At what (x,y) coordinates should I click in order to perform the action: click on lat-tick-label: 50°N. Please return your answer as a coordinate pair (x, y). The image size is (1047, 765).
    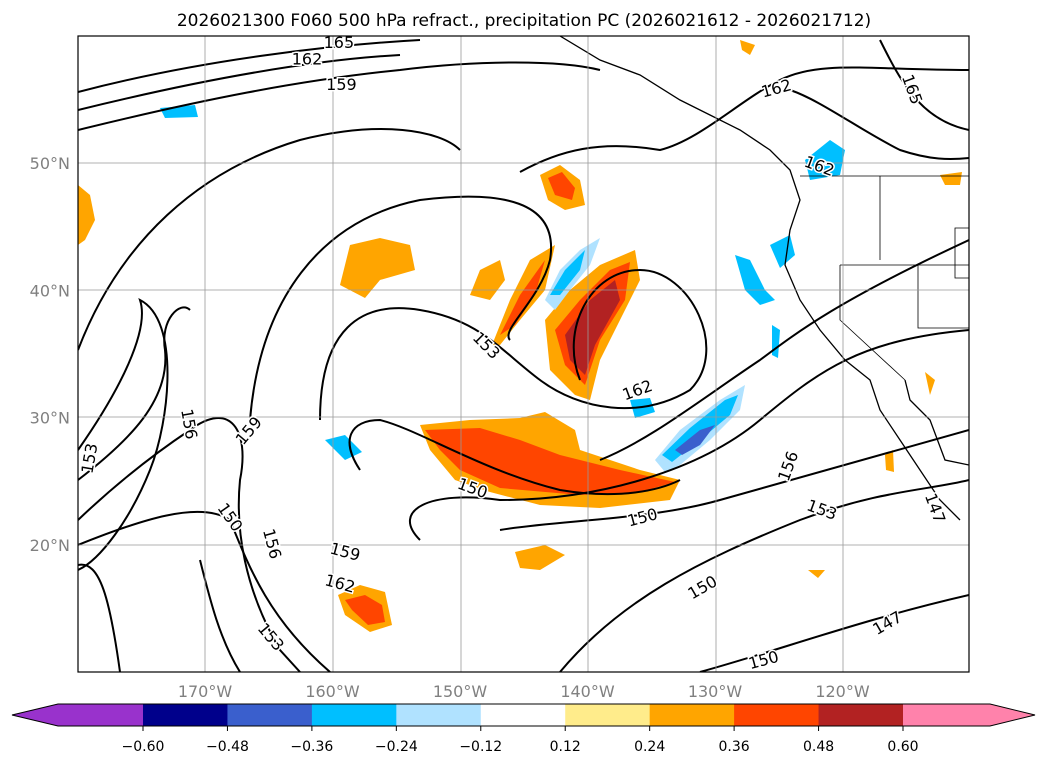
    Looking at the image, I should click on (50, 163).